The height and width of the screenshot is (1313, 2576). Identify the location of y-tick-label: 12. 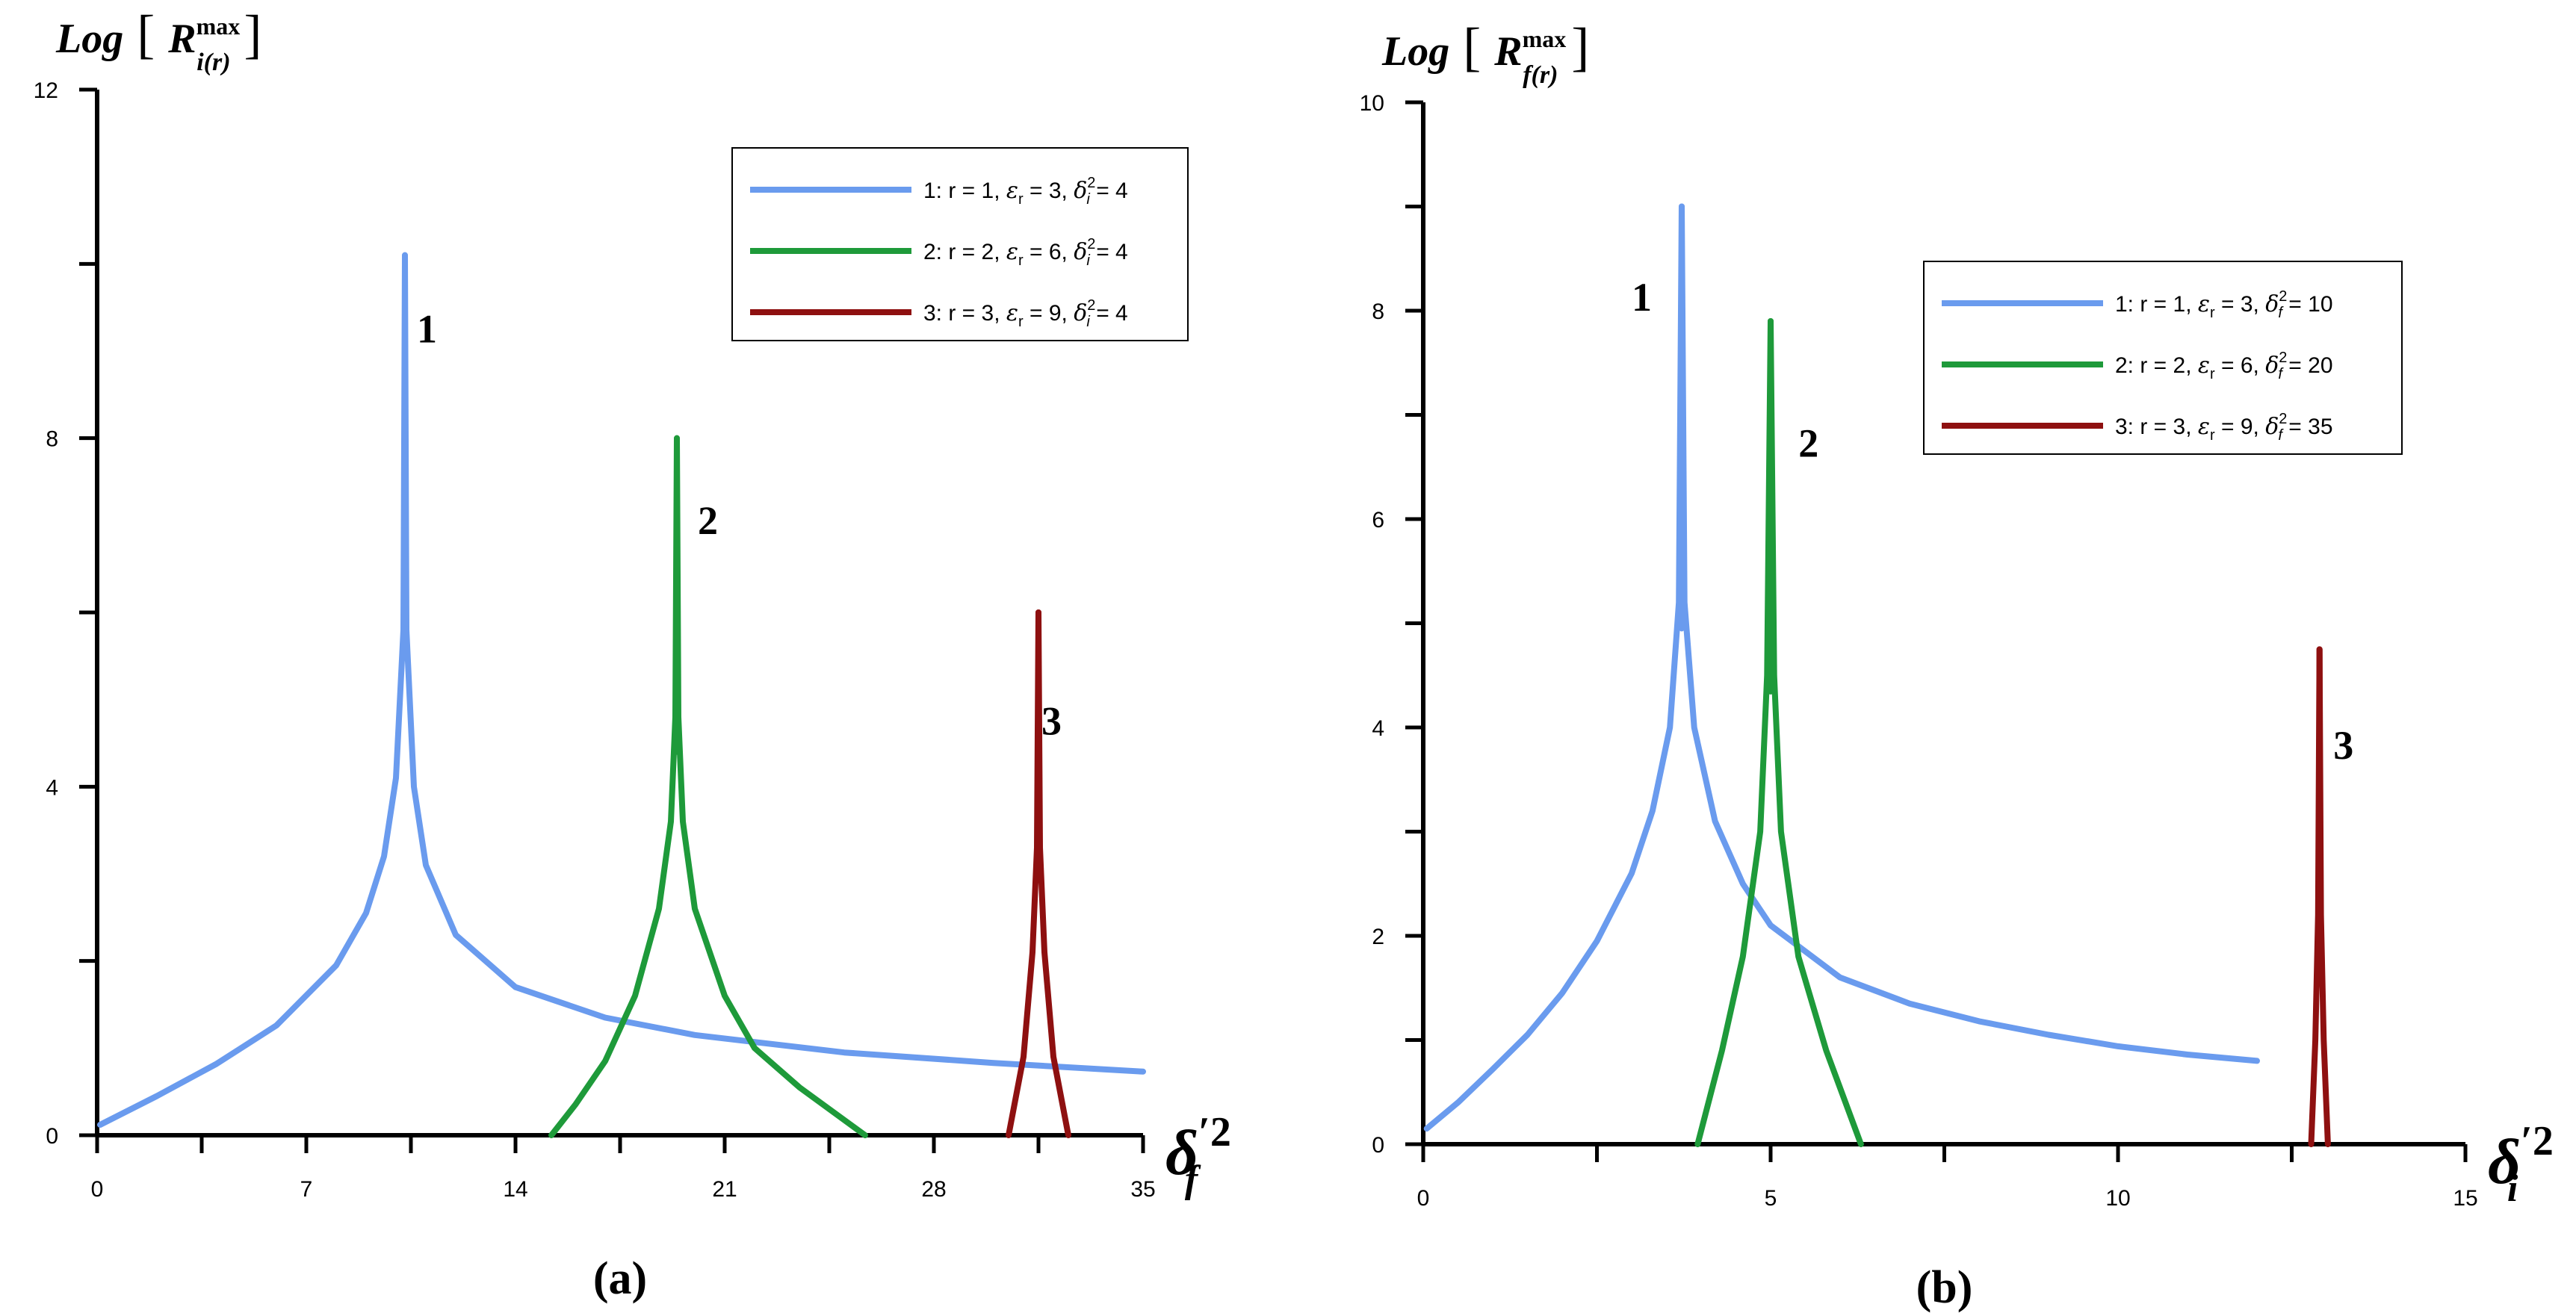
(46, 90).